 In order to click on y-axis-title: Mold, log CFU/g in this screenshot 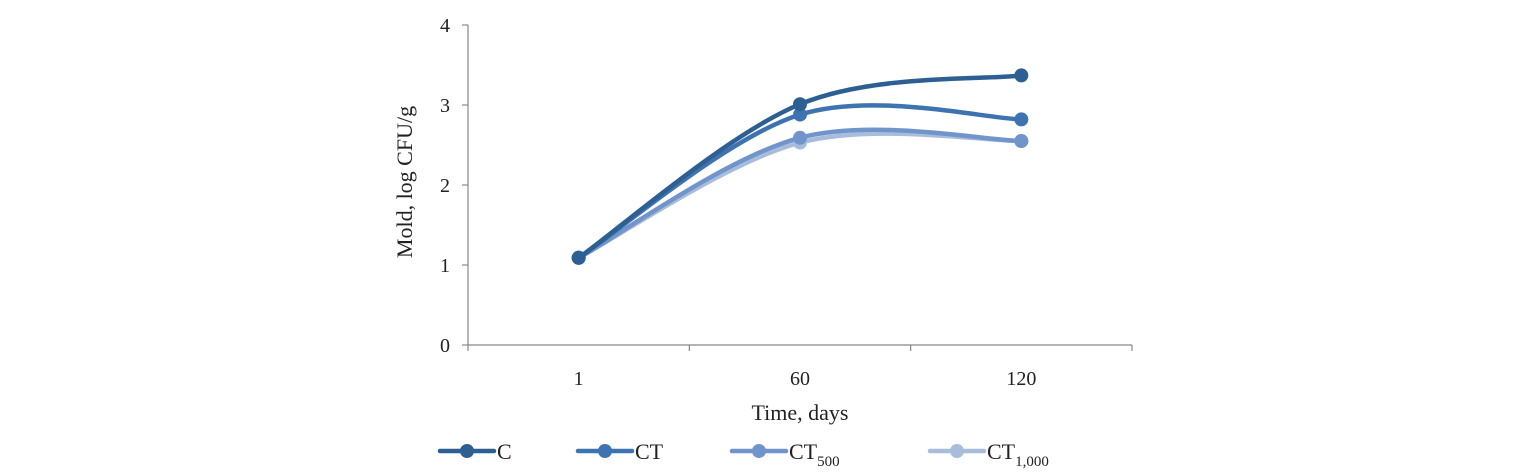, I will do `click(404, 182)`.